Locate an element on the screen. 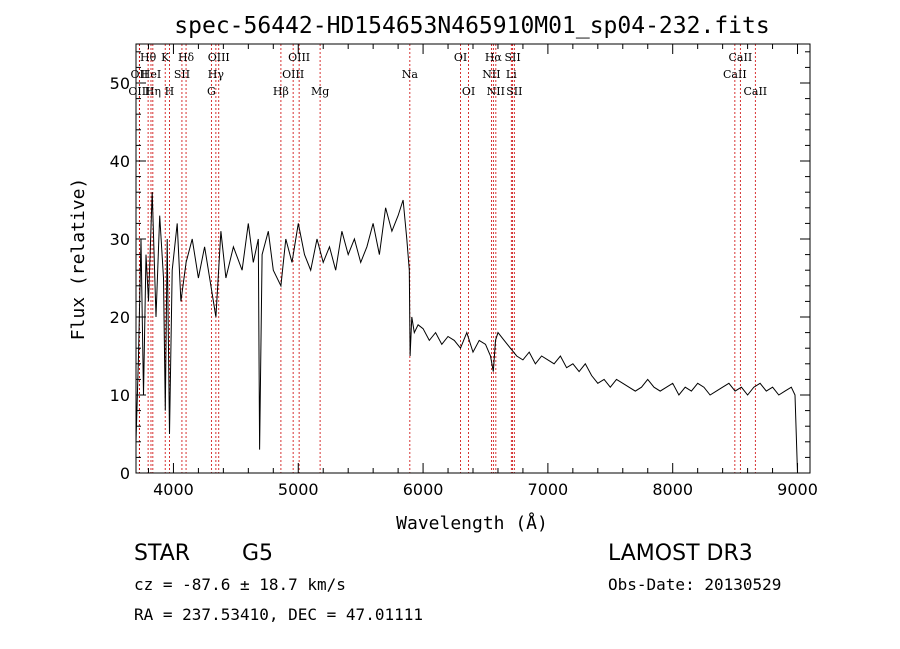 The width and height of the screenshot is (900, 649). line-label: G is located at coordinates (211, 91).